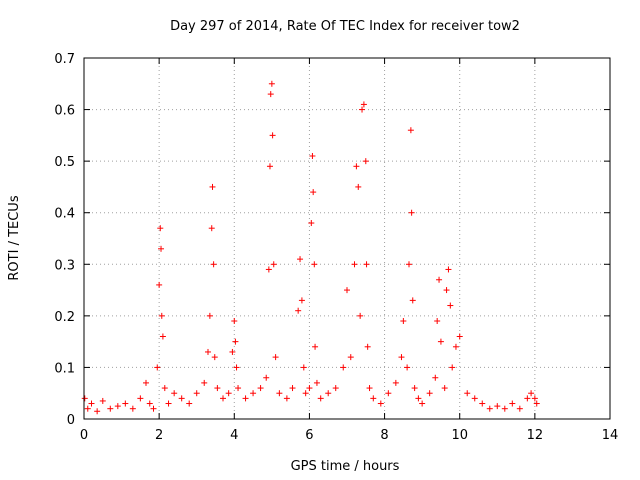 The image size is (640, 480). What do you see at coordinates (384, 435) in the screenshot?
I see `x-tick-label: 8` at bounding box center [384, 435].